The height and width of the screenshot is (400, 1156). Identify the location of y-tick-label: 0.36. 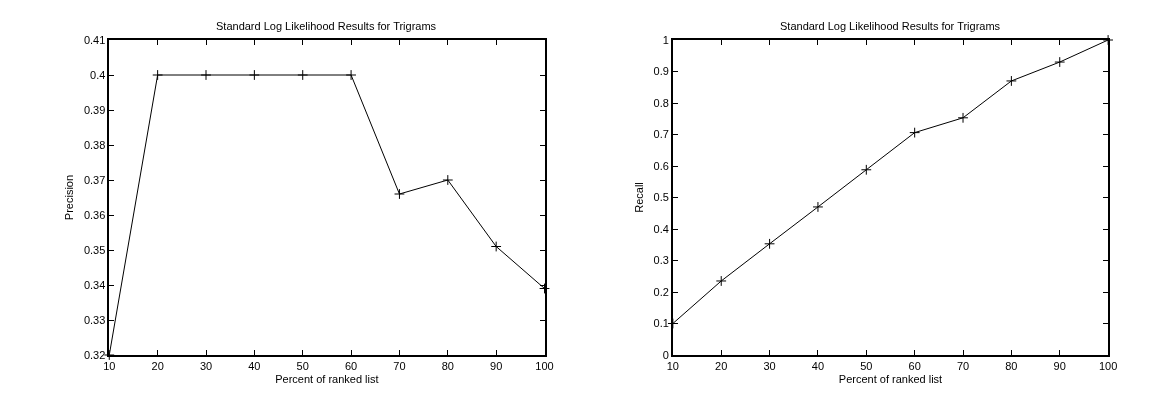
(94, 214).